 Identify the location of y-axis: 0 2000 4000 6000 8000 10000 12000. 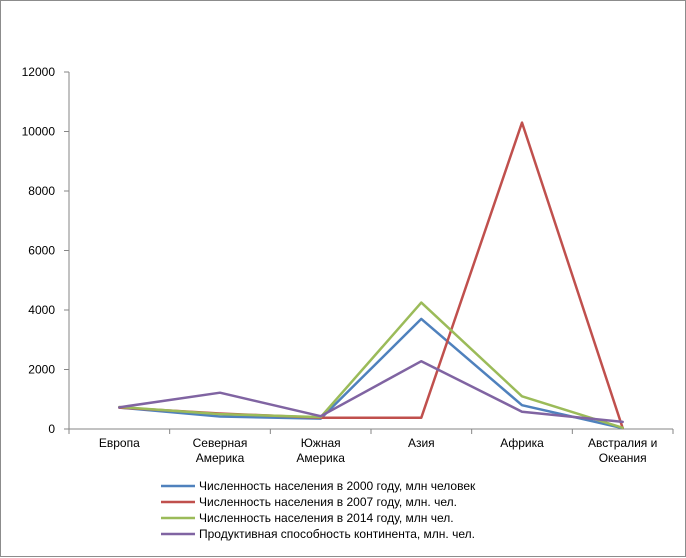
(46, 250).